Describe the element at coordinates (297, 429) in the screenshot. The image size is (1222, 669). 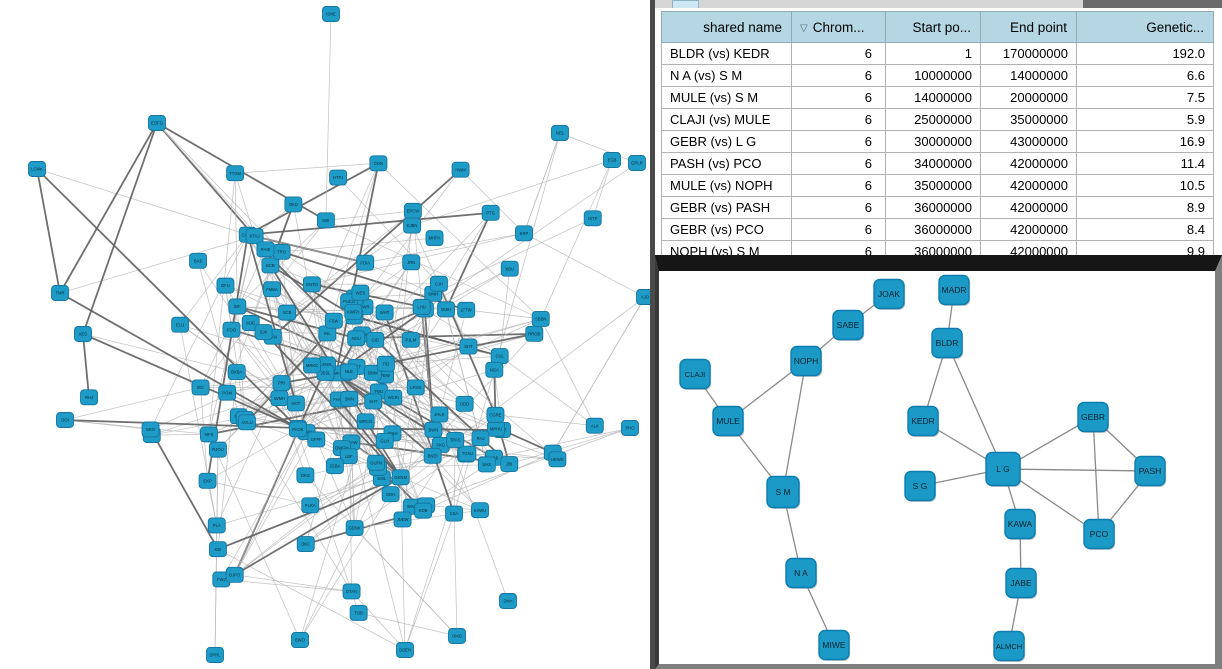
I see `overview-node: PAOK` at that location.